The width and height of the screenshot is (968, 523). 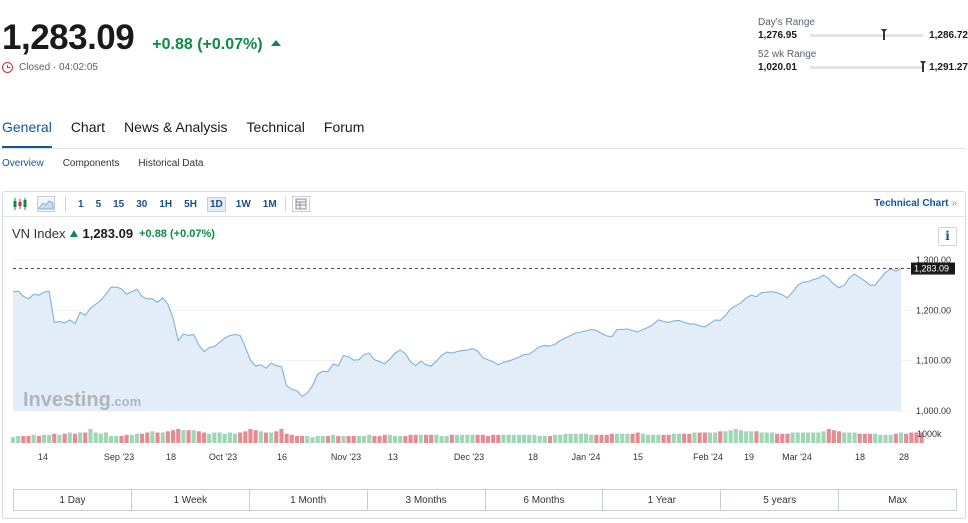 I want to click on info-icon: i, so click(x=947, y=236).